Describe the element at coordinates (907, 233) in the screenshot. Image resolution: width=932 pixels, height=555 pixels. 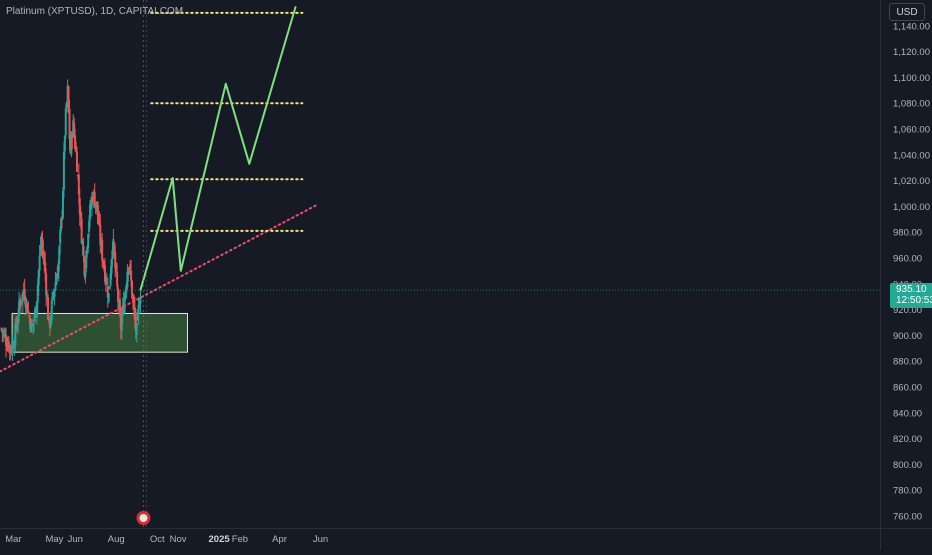
I see `y-tick-label: 980.00` at that location.